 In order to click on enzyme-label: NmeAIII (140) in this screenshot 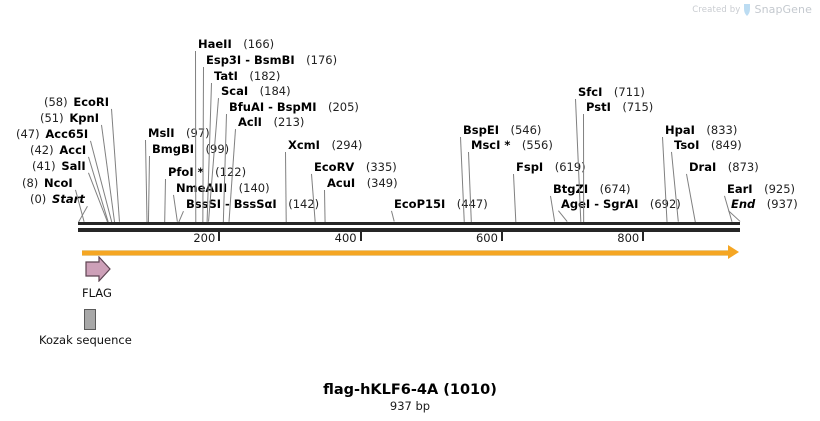, I will do `click(223, 188)`.